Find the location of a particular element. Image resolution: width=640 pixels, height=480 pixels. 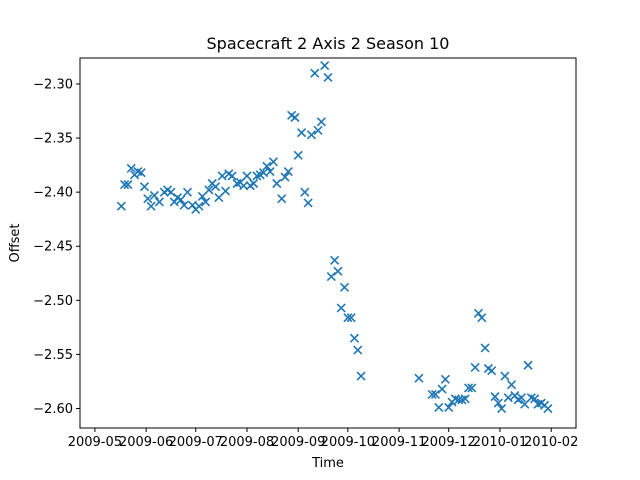

y-axis: −2.30 −2.35 −2.40 −2.45 −2.50 −2.55 −2.60 is located at coordinates (56, 247).